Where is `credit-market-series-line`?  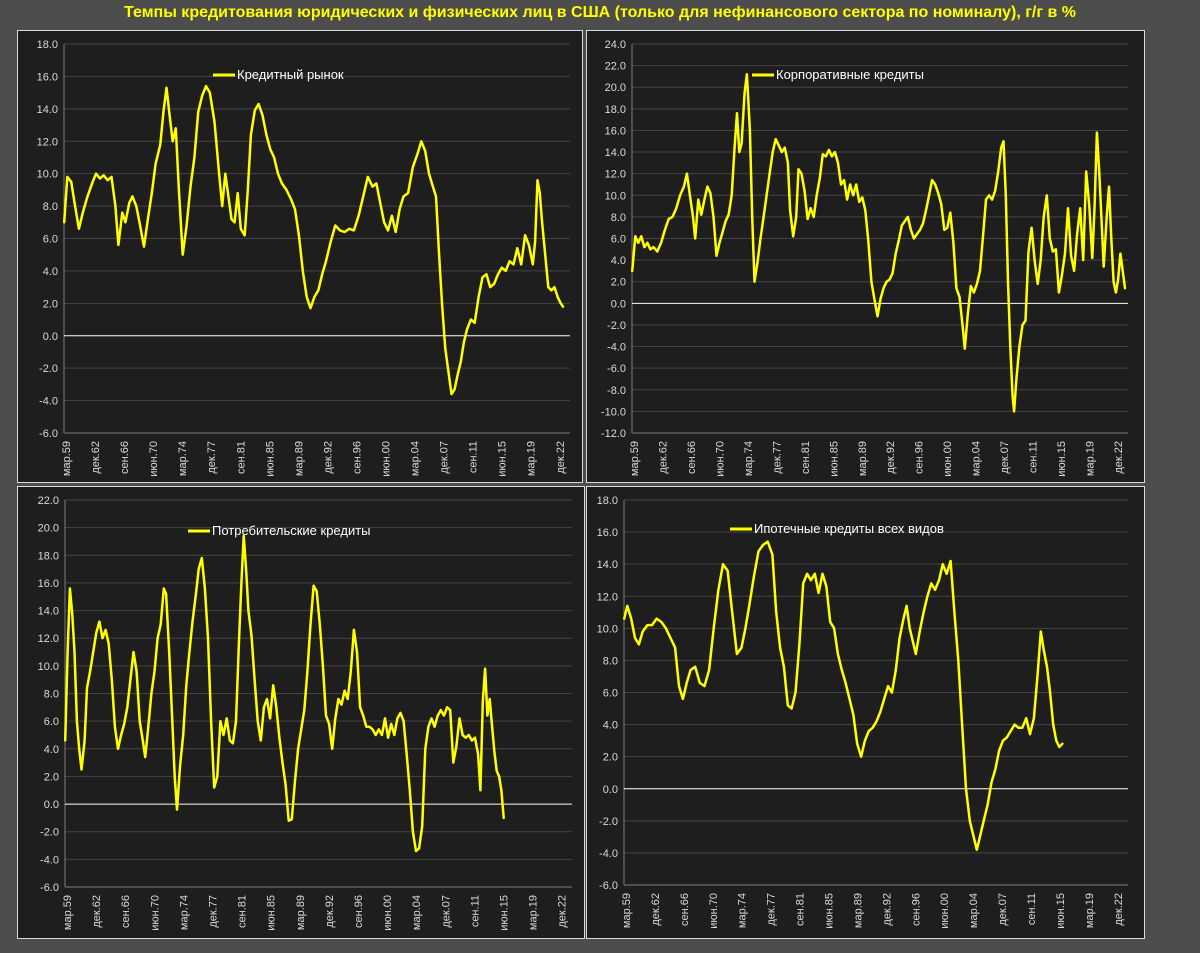
credit-market-series-line is located at coordinates (313, 240).